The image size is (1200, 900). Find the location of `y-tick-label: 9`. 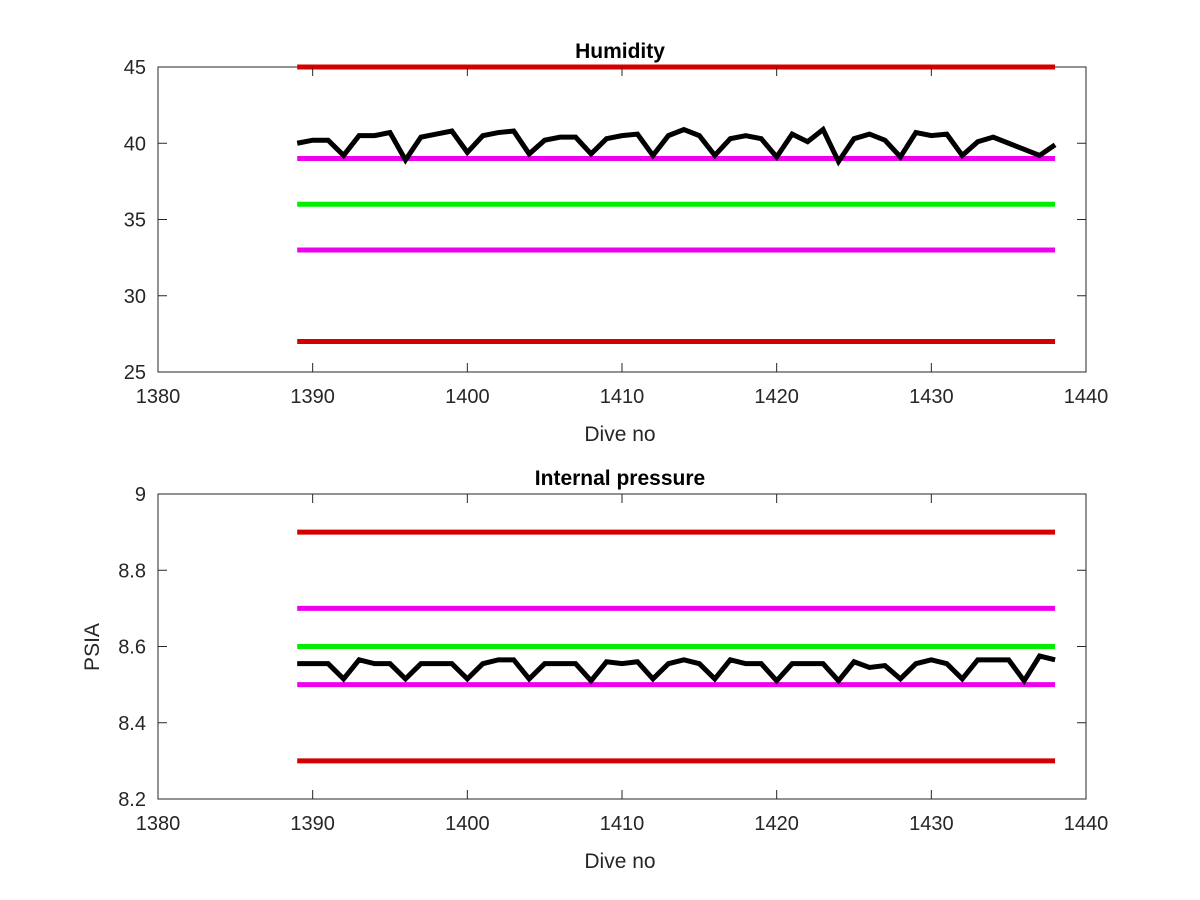

y-tick-label: 9 is located at coordinates (140, 495).